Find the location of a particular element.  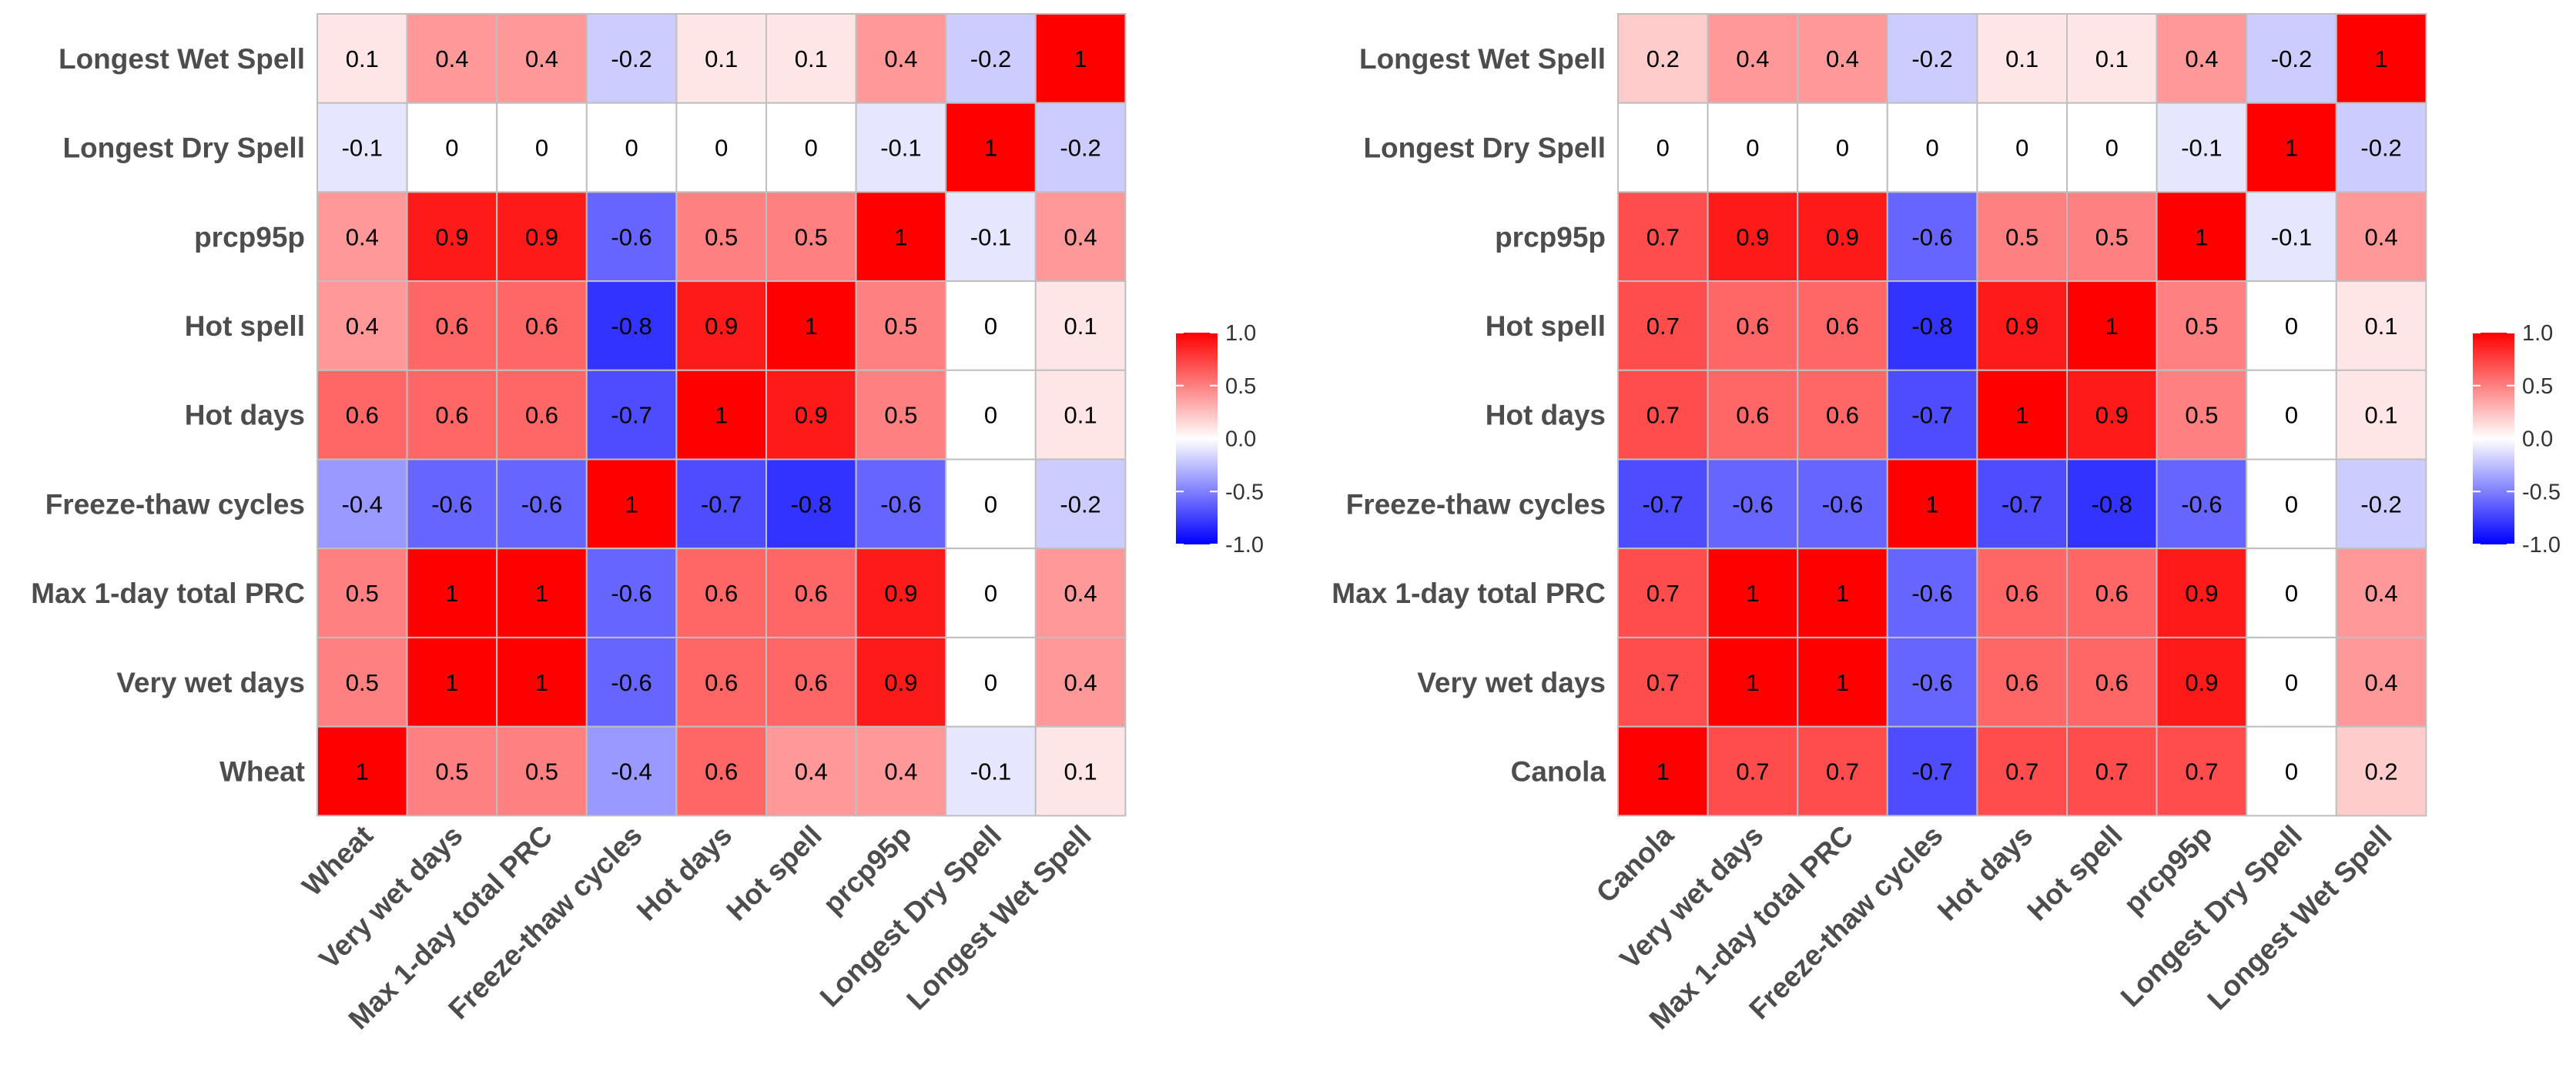

y-tick-label: Longest Dry Spell is located at coordinates (183, 148).